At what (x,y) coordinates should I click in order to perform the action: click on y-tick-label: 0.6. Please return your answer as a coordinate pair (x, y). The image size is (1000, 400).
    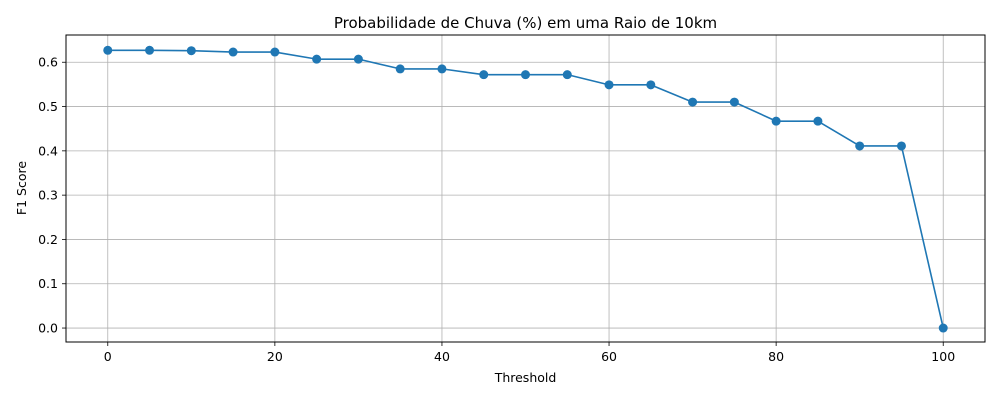
    Looking at the image, I should click on (48, 62).